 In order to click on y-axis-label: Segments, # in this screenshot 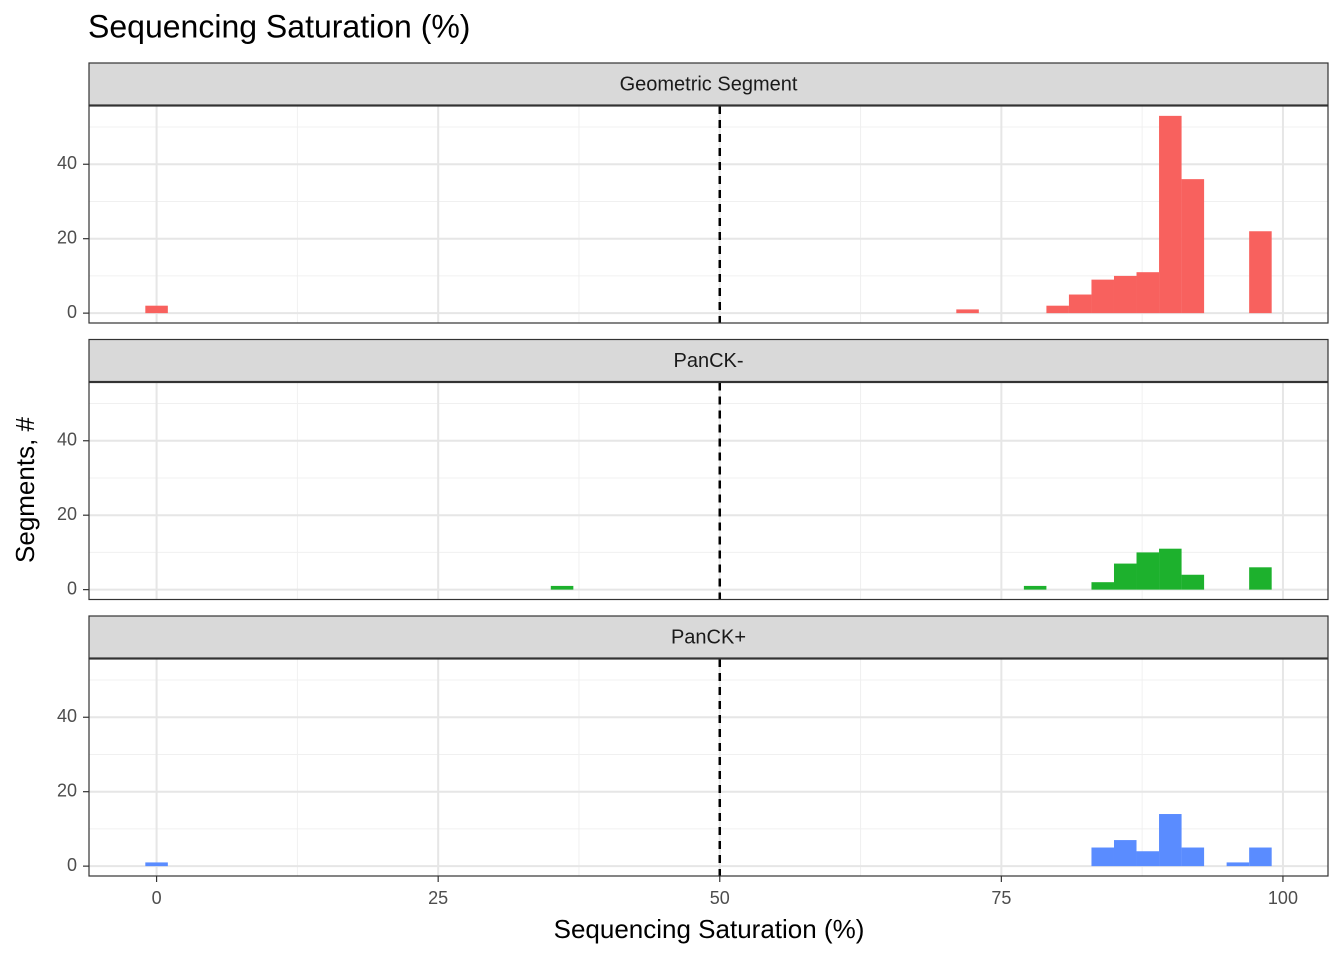, I will do `click(25, 489)`.